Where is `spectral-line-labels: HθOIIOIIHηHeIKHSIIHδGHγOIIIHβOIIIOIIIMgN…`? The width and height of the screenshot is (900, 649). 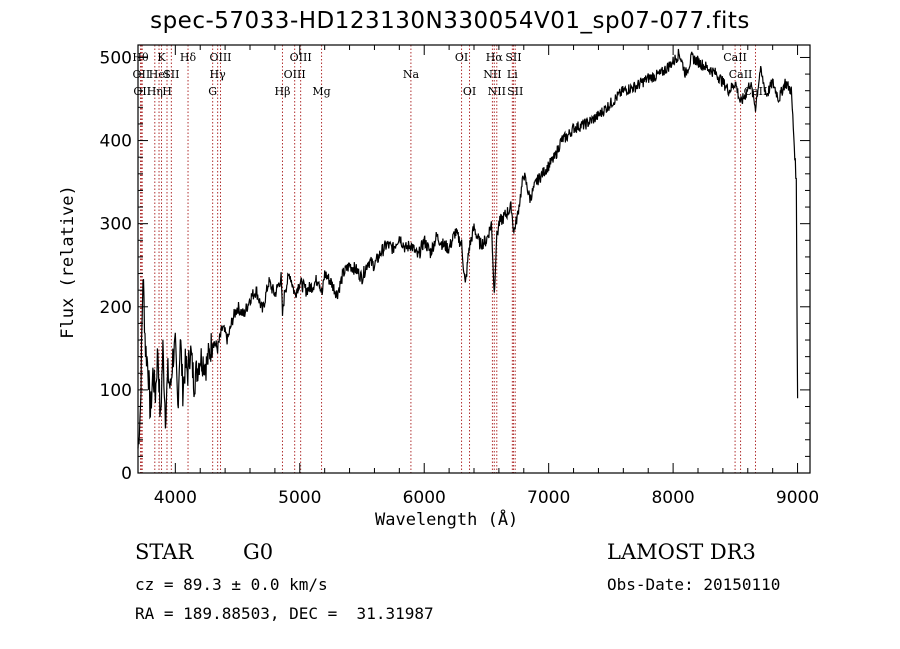 spectral-line-labels: HθOIIOIIHηHeIKHSIIHδGHγOIIIHβOIIIOIIIMgN… is located at coordinates (449, 74).